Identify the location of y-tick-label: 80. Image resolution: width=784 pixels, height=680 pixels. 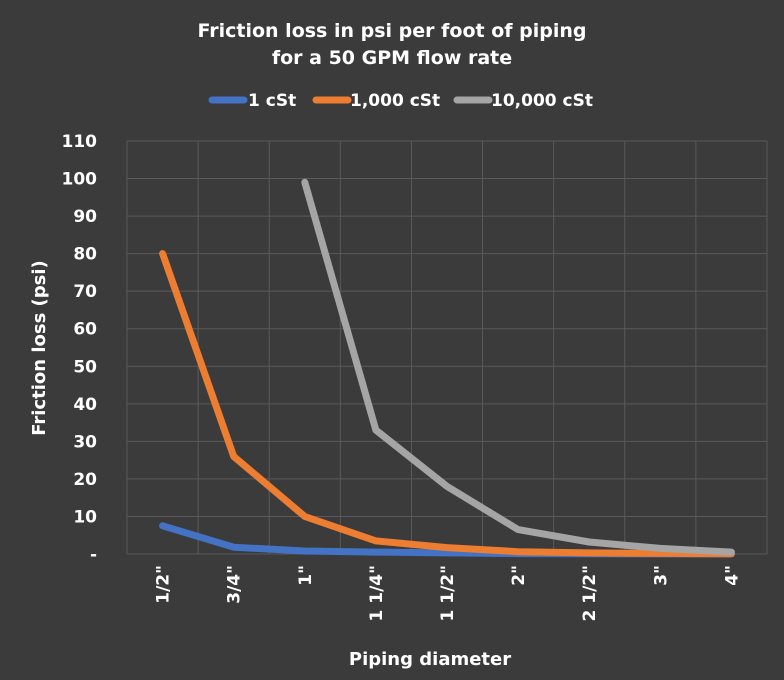
(85, 255).